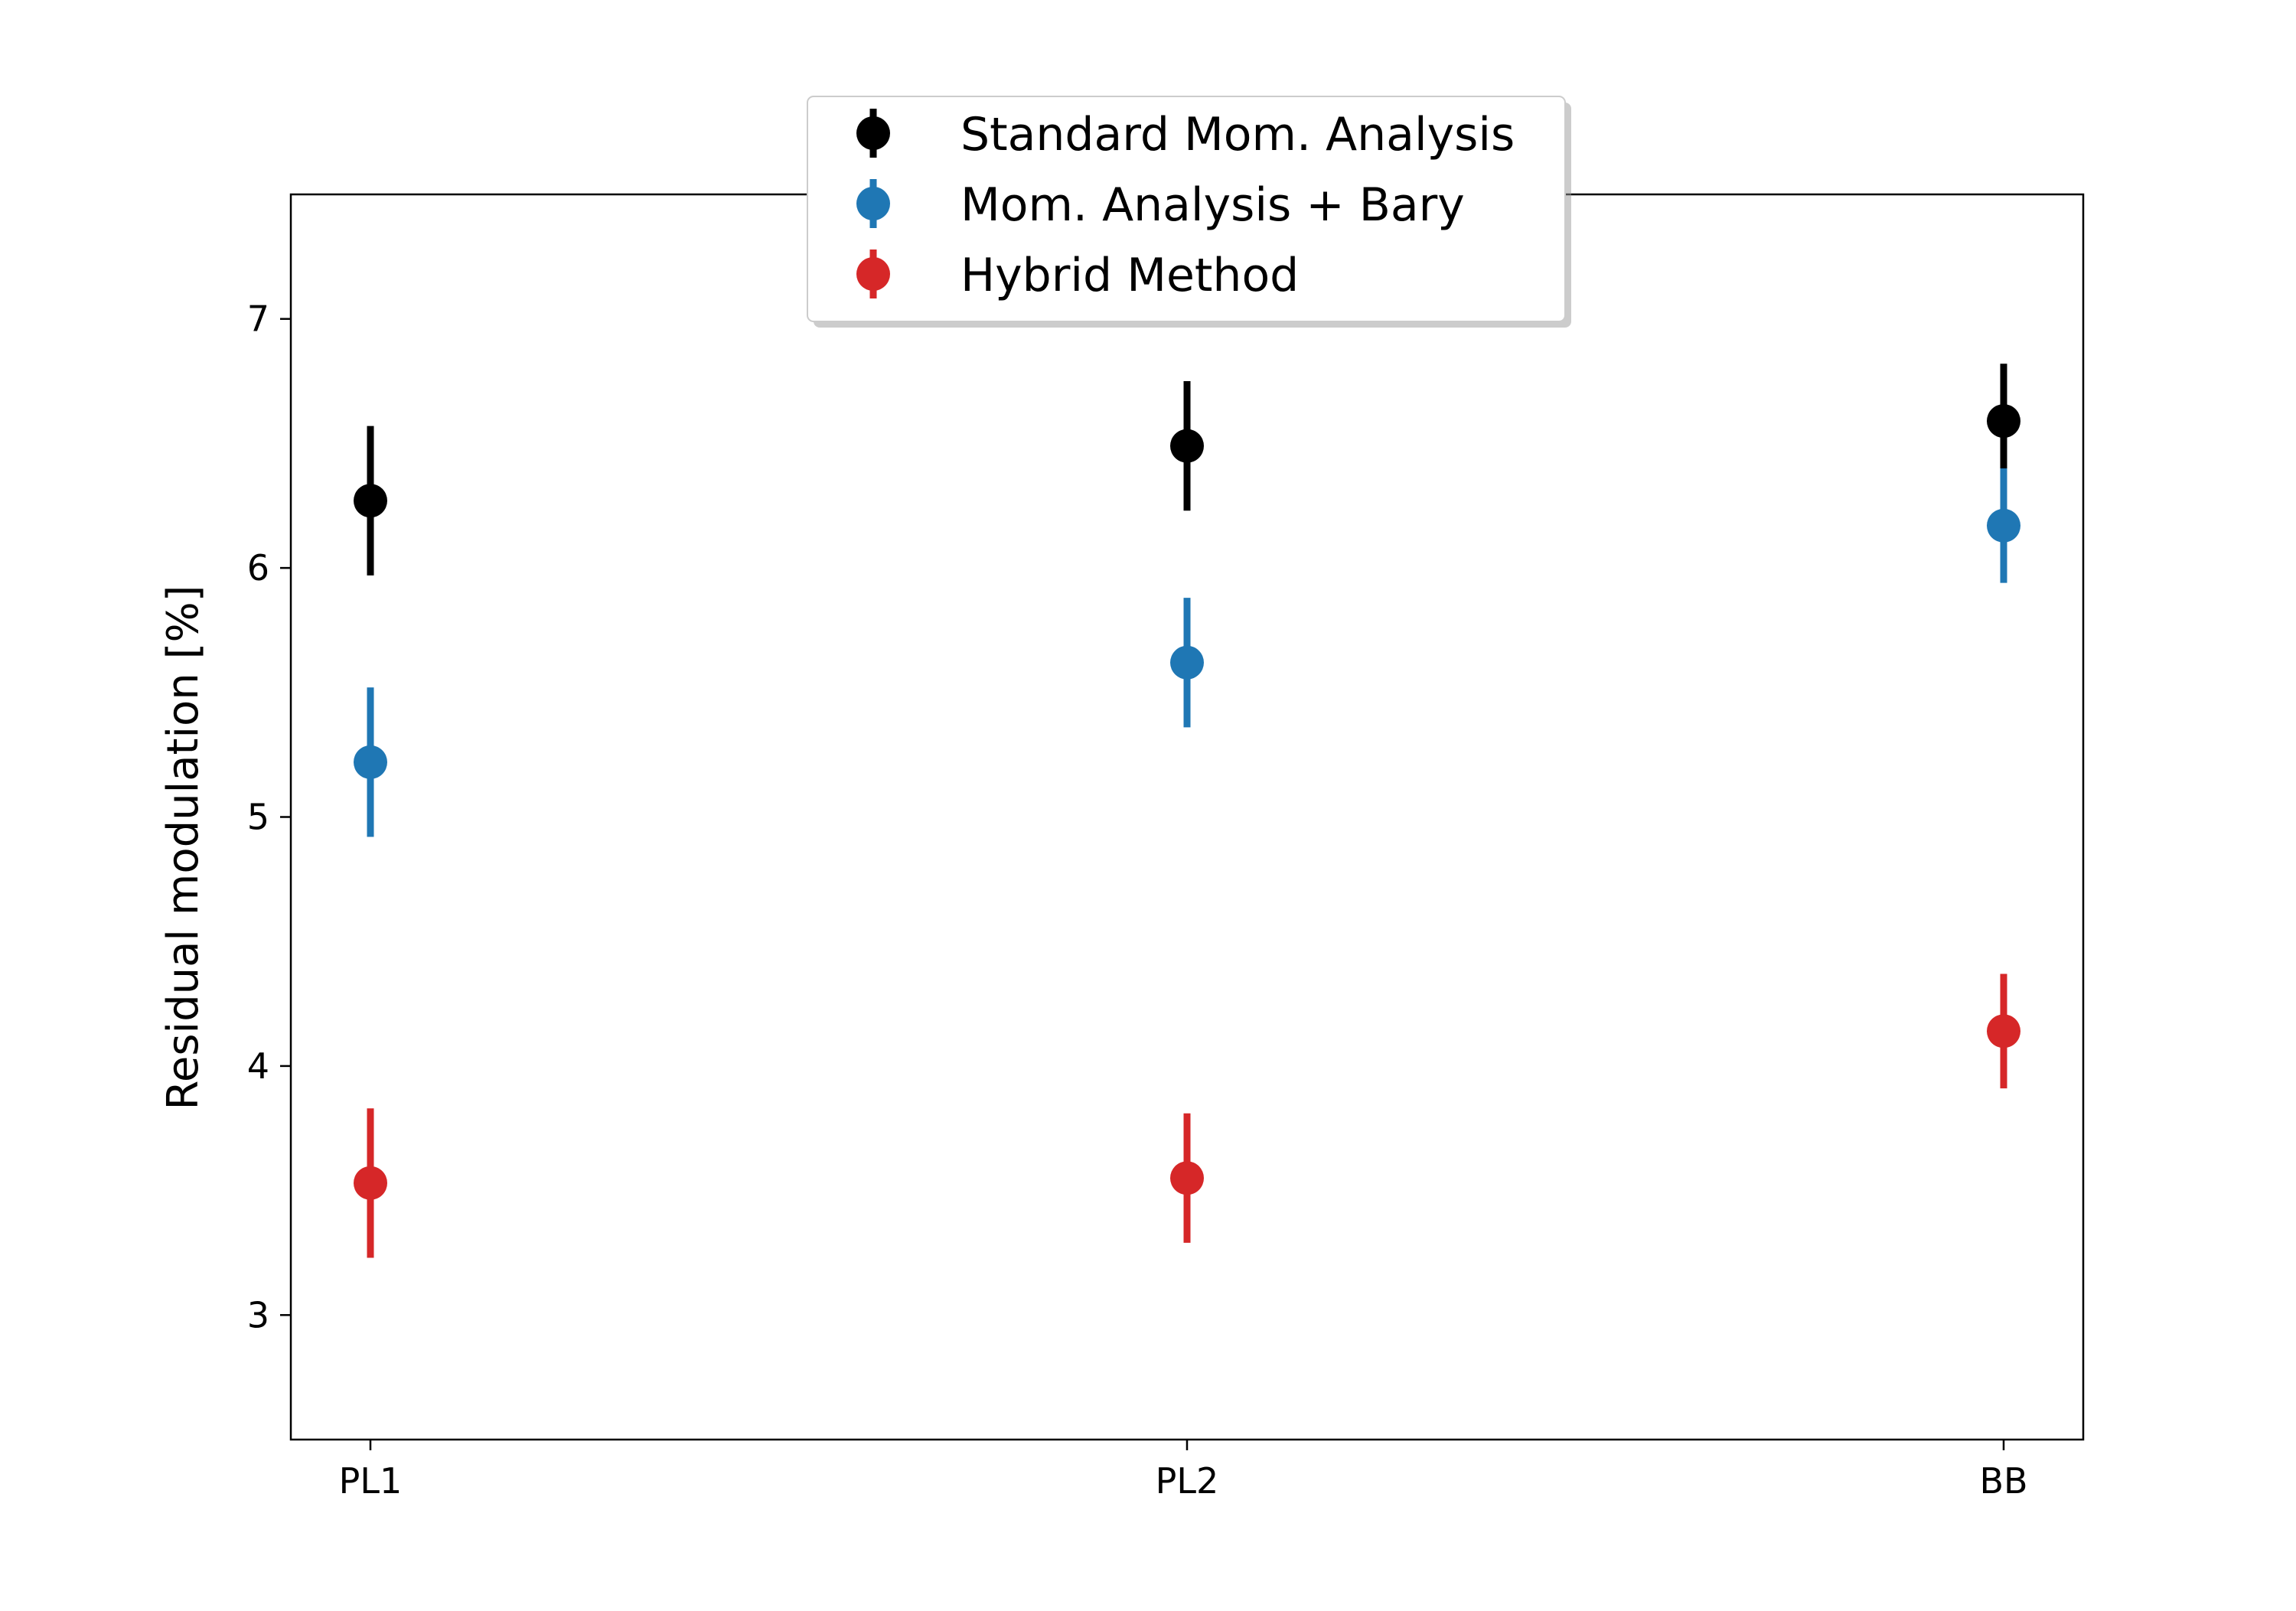 The image size is (2296, 1611). I want to click on legend-box, so click(1186, 209).